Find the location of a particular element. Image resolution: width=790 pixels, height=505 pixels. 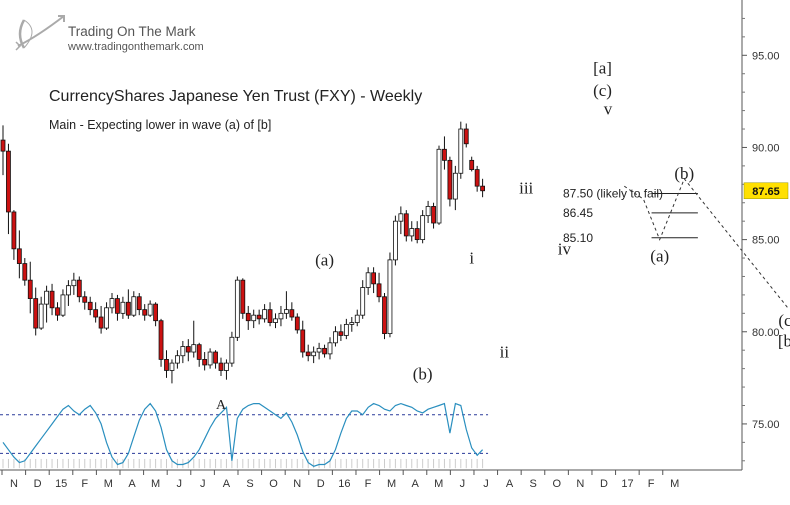

brand-name: Trading On The Mark is located at coordinates (132, 31).